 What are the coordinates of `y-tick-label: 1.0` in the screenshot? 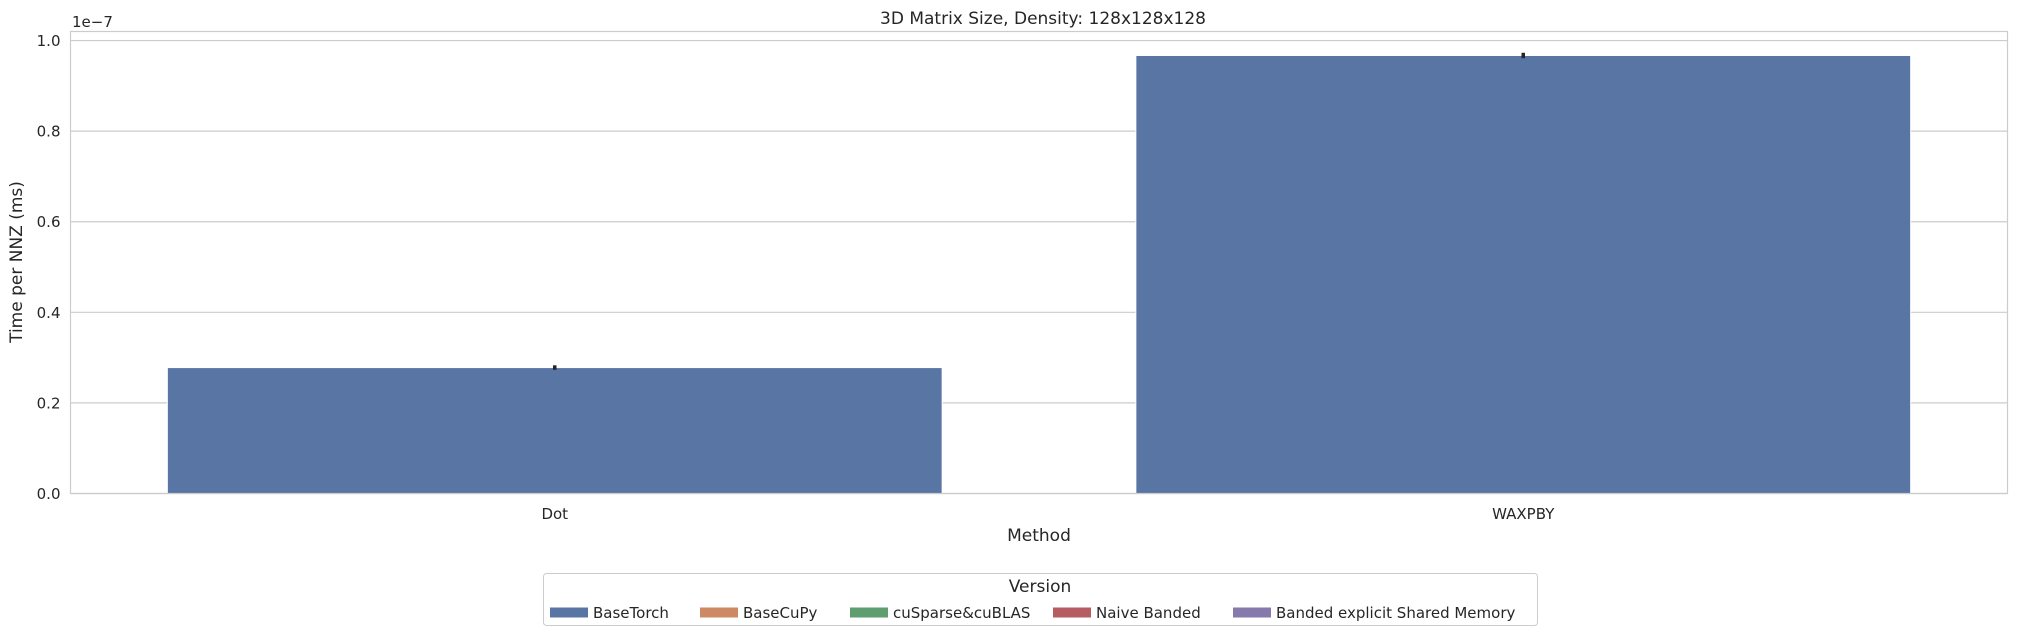 It's located at (49, 41).